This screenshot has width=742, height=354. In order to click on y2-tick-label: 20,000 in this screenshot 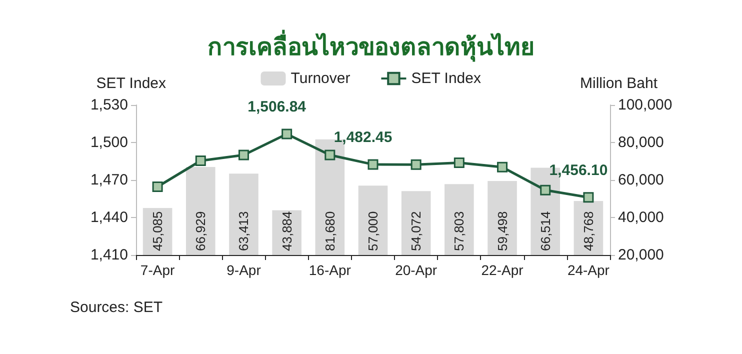, I will do `click(641, 255)`.